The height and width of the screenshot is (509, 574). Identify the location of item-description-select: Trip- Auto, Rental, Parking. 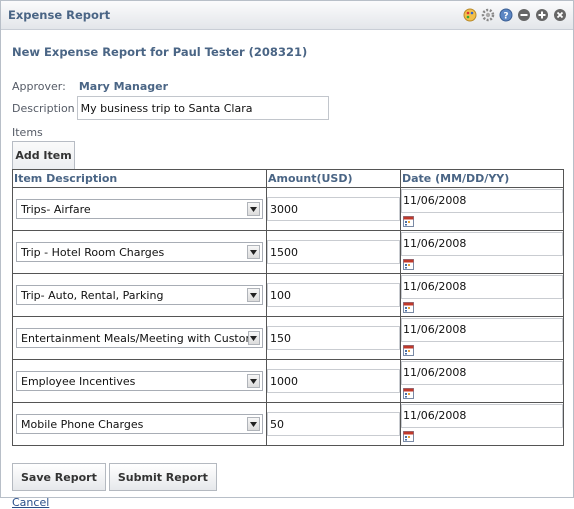
(139, 295).